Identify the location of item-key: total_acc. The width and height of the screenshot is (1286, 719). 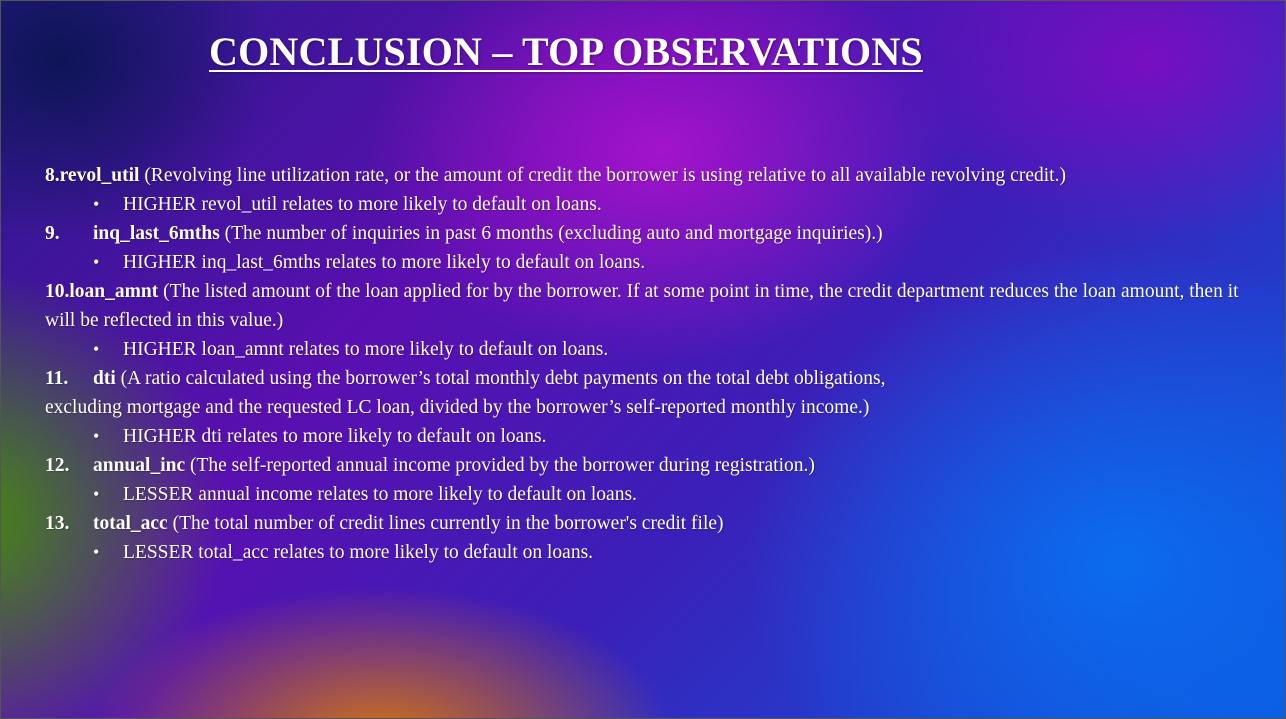
(130, 523).